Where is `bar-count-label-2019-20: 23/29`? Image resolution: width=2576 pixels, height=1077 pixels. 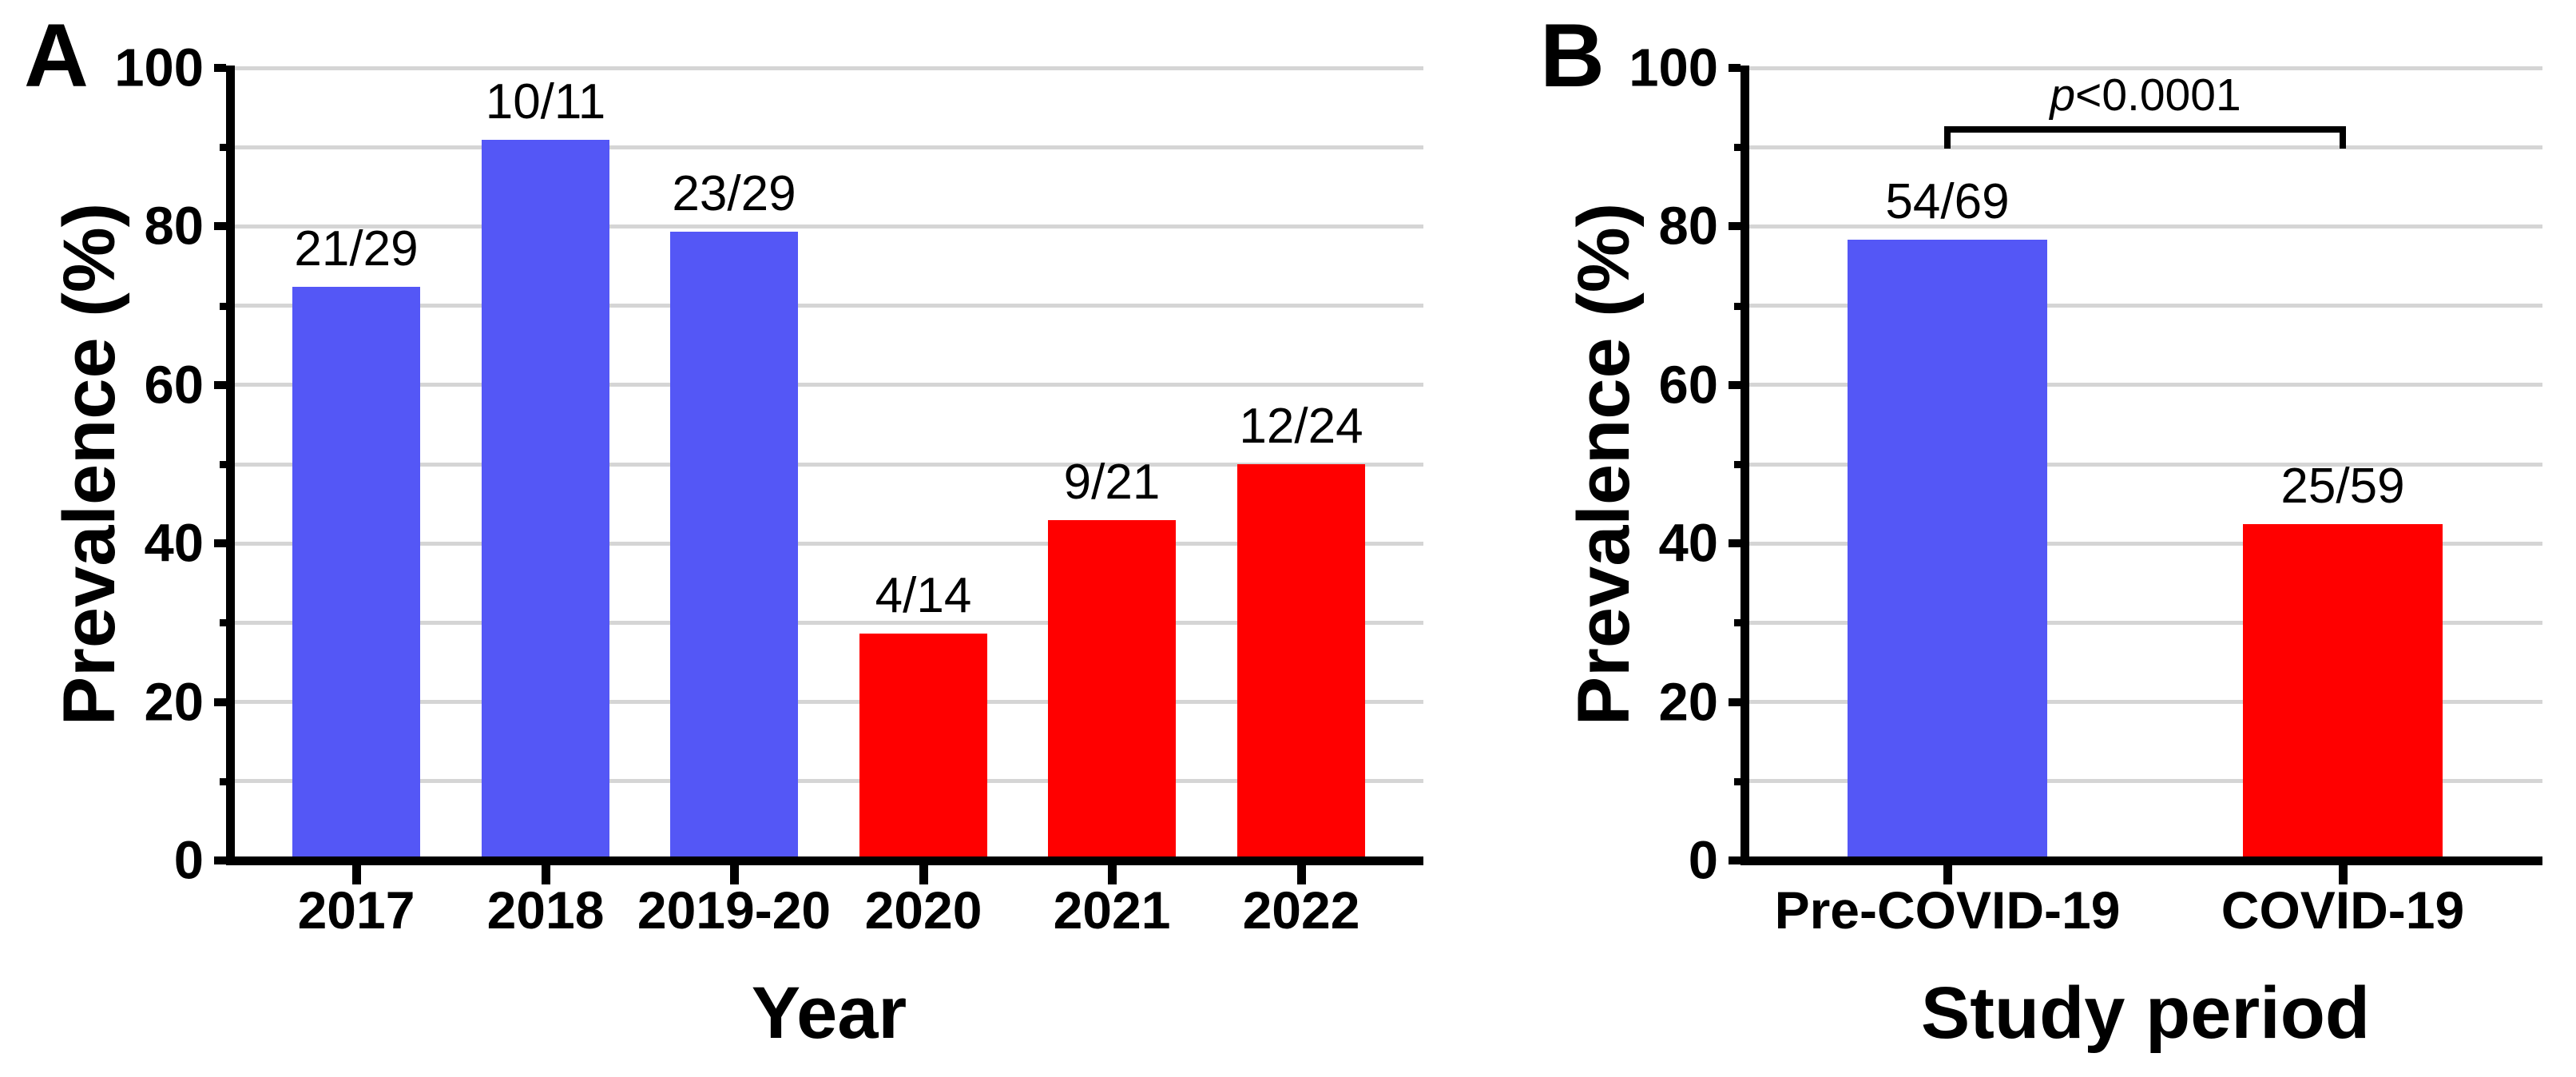
bar-count-label-2019-20: 23/29 is located at coordinates (734, 194).